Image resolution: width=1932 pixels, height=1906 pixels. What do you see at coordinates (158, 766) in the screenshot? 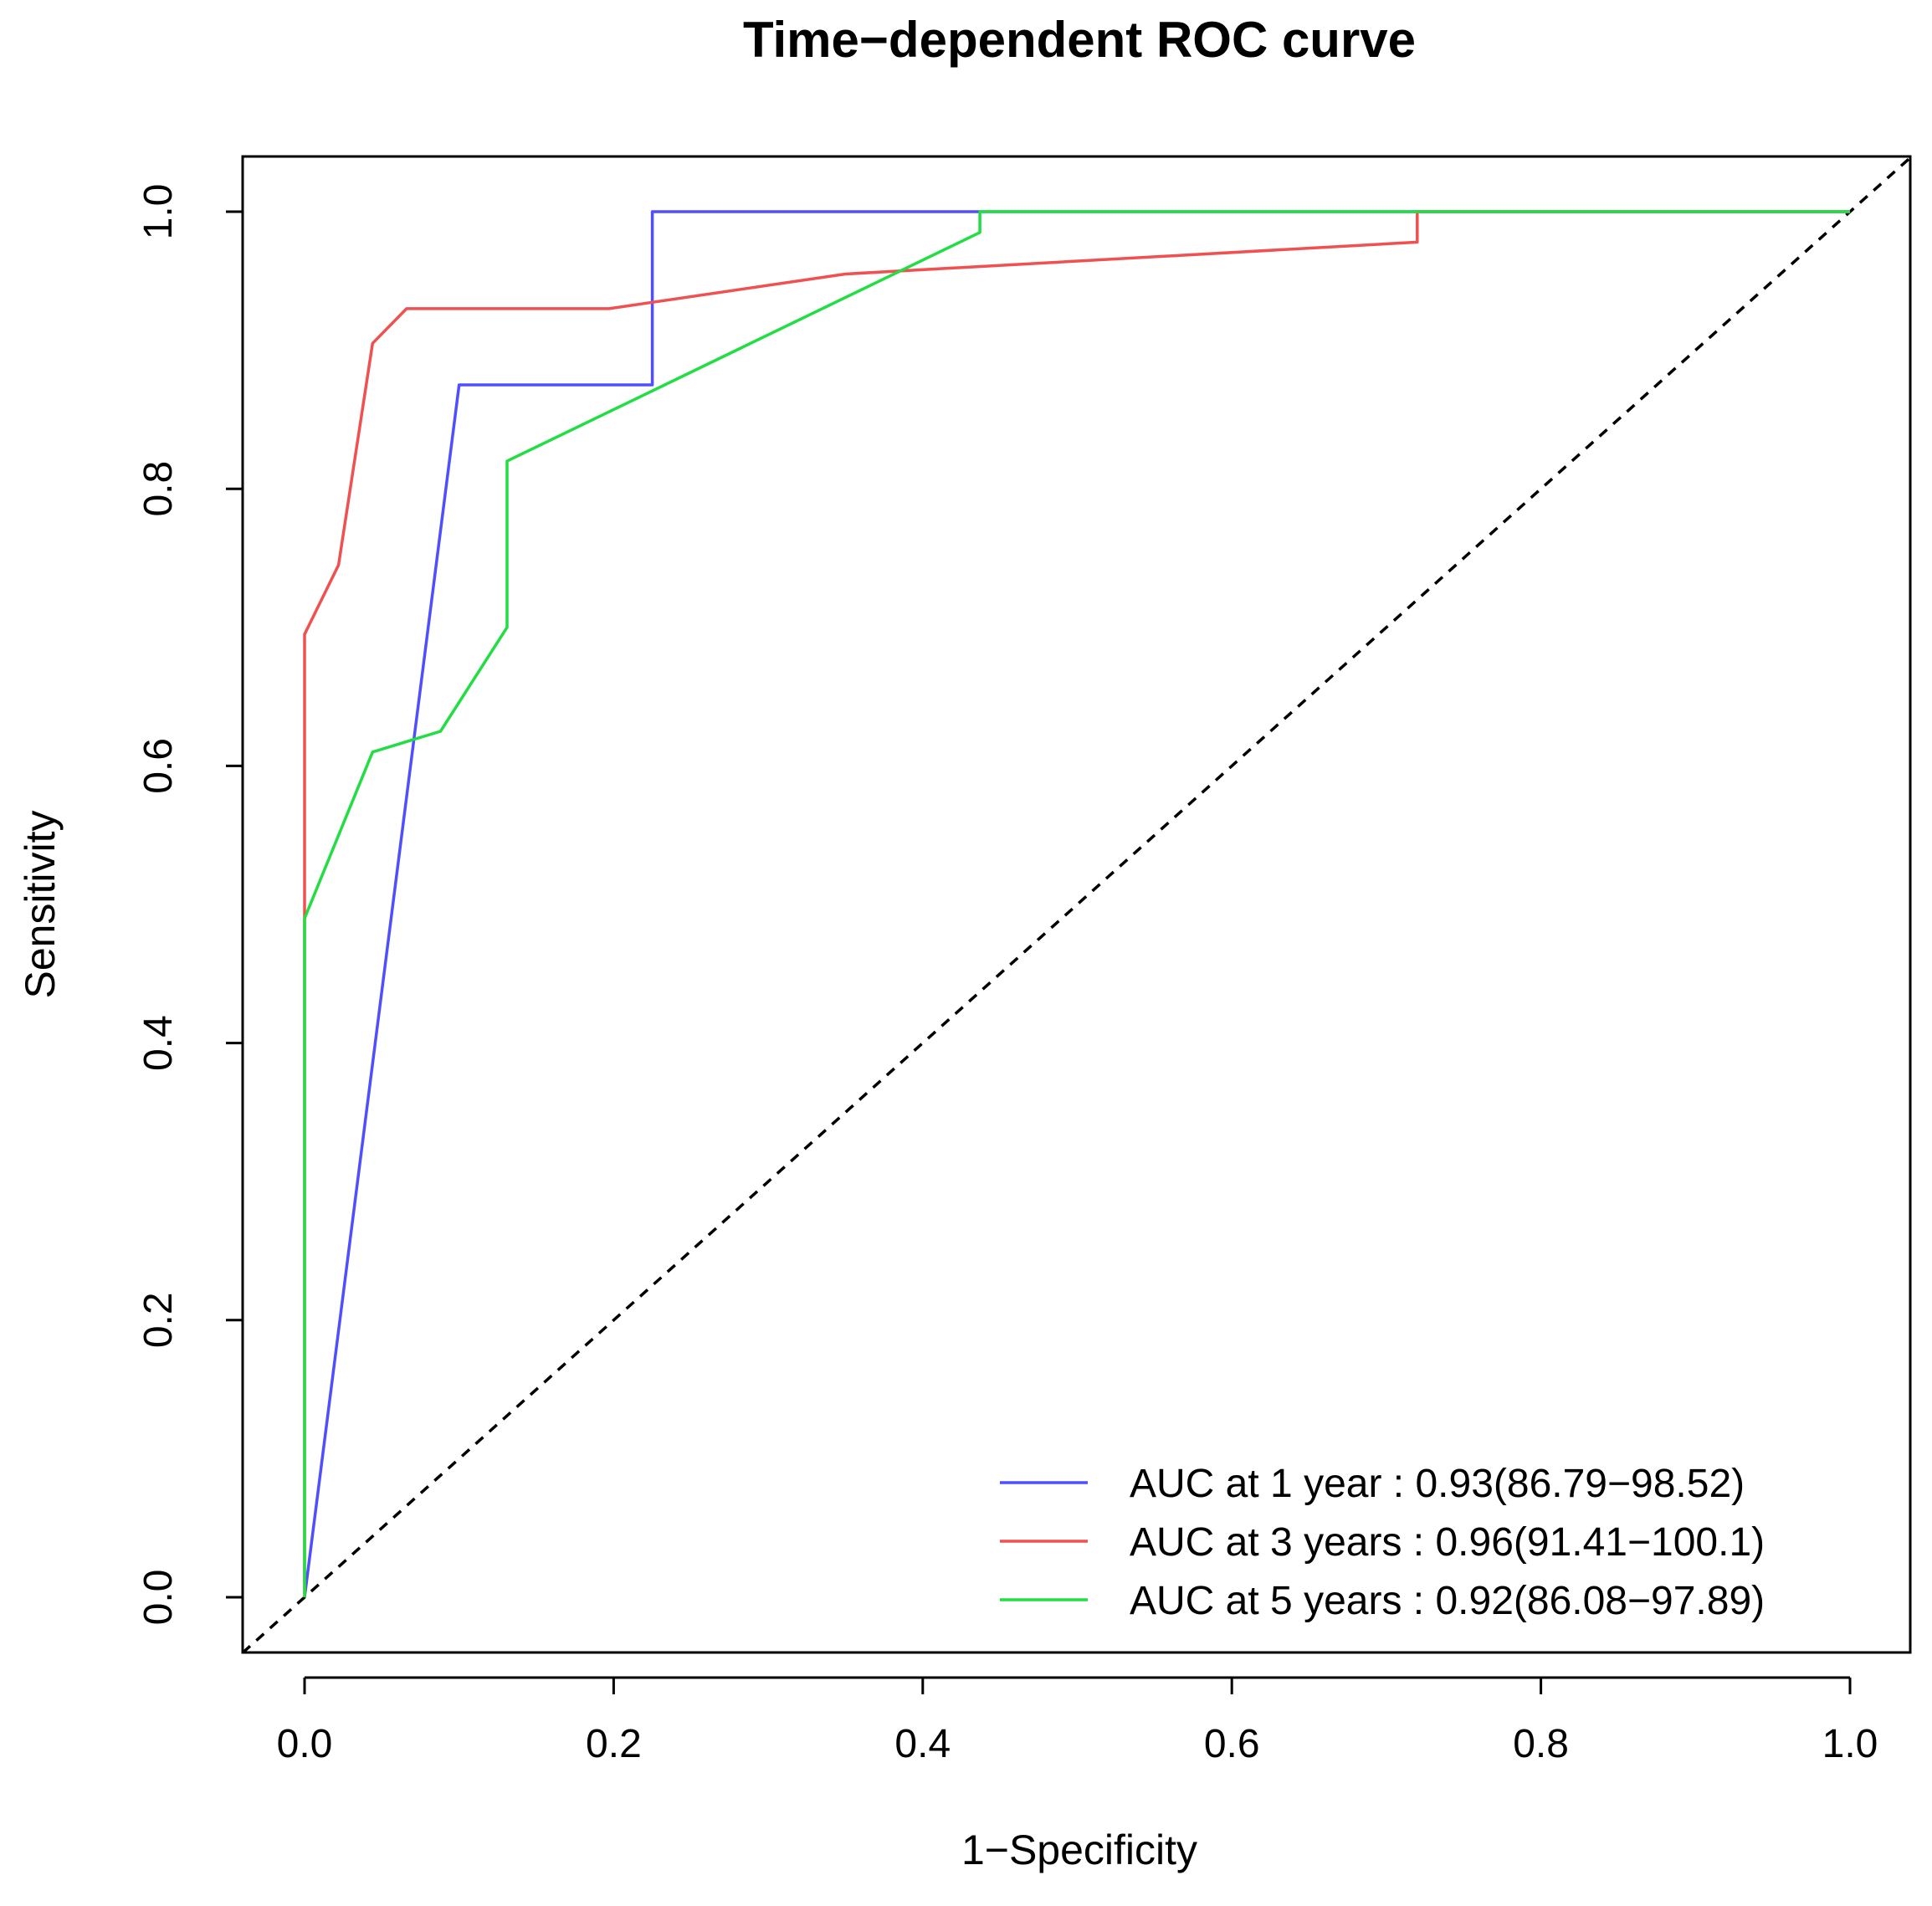
I see `y-tick-label: 0.6` at bounding box center [158, 766].